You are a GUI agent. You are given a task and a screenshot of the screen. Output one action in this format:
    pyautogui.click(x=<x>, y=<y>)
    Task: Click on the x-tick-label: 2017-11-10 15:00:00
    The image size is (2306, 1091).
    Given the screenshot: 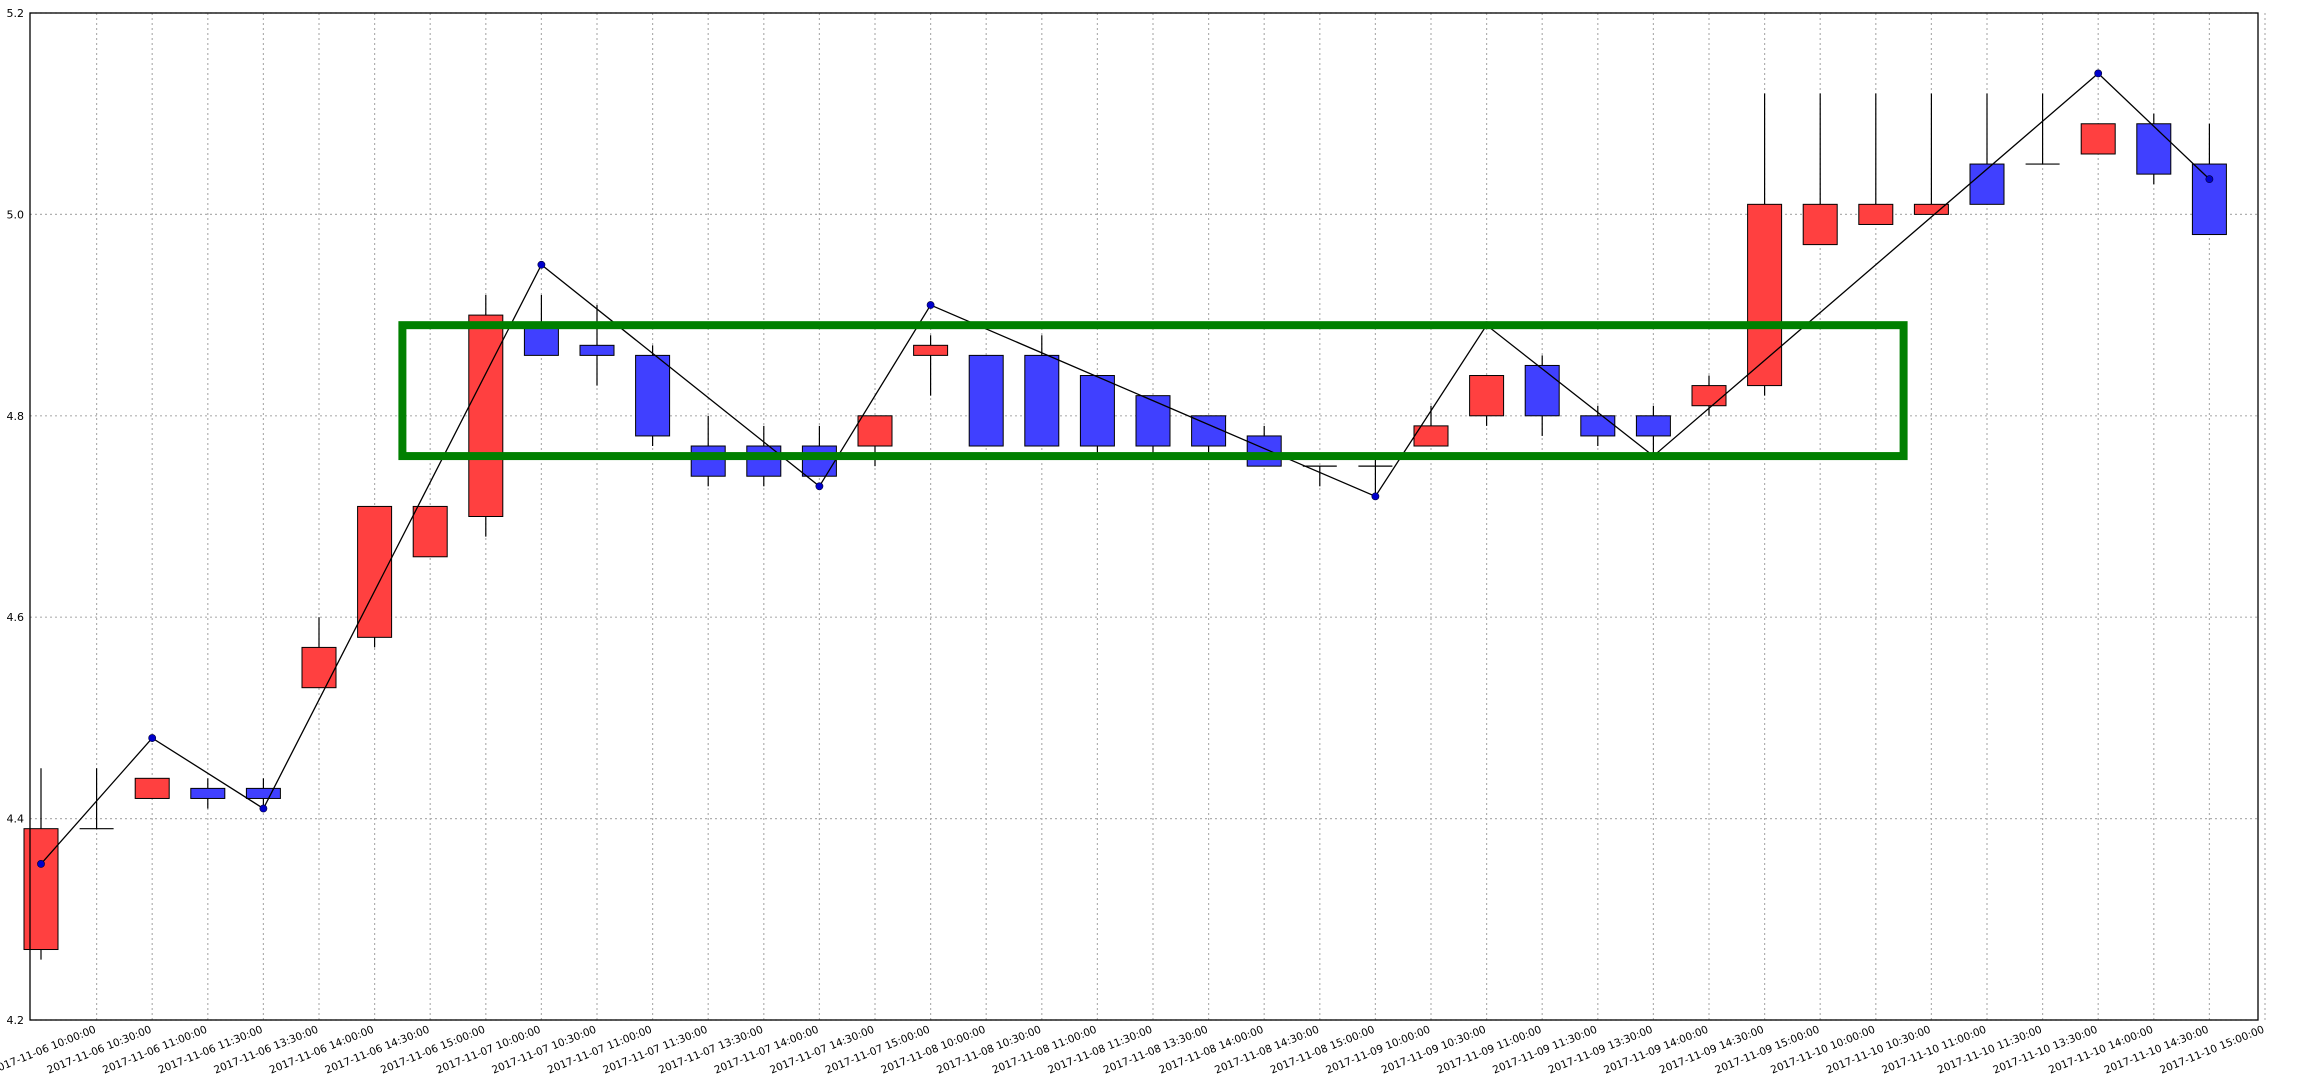 What is the action you would take?
    pyautogui.click(x=2212, y=1050)
    